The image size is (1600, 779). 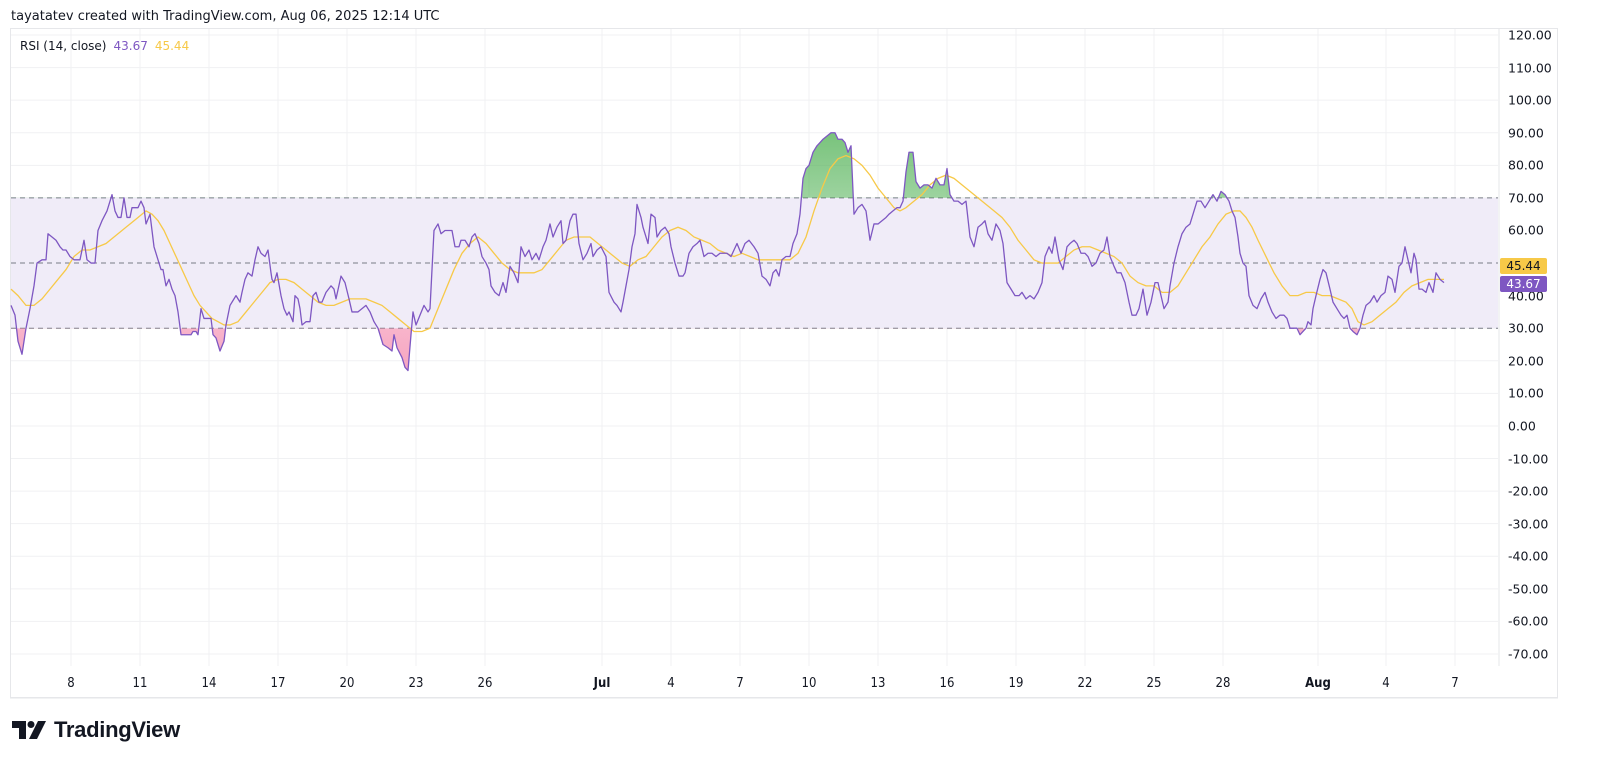 I want to click on x-tick-label: 20, so click(x=347, y=683).